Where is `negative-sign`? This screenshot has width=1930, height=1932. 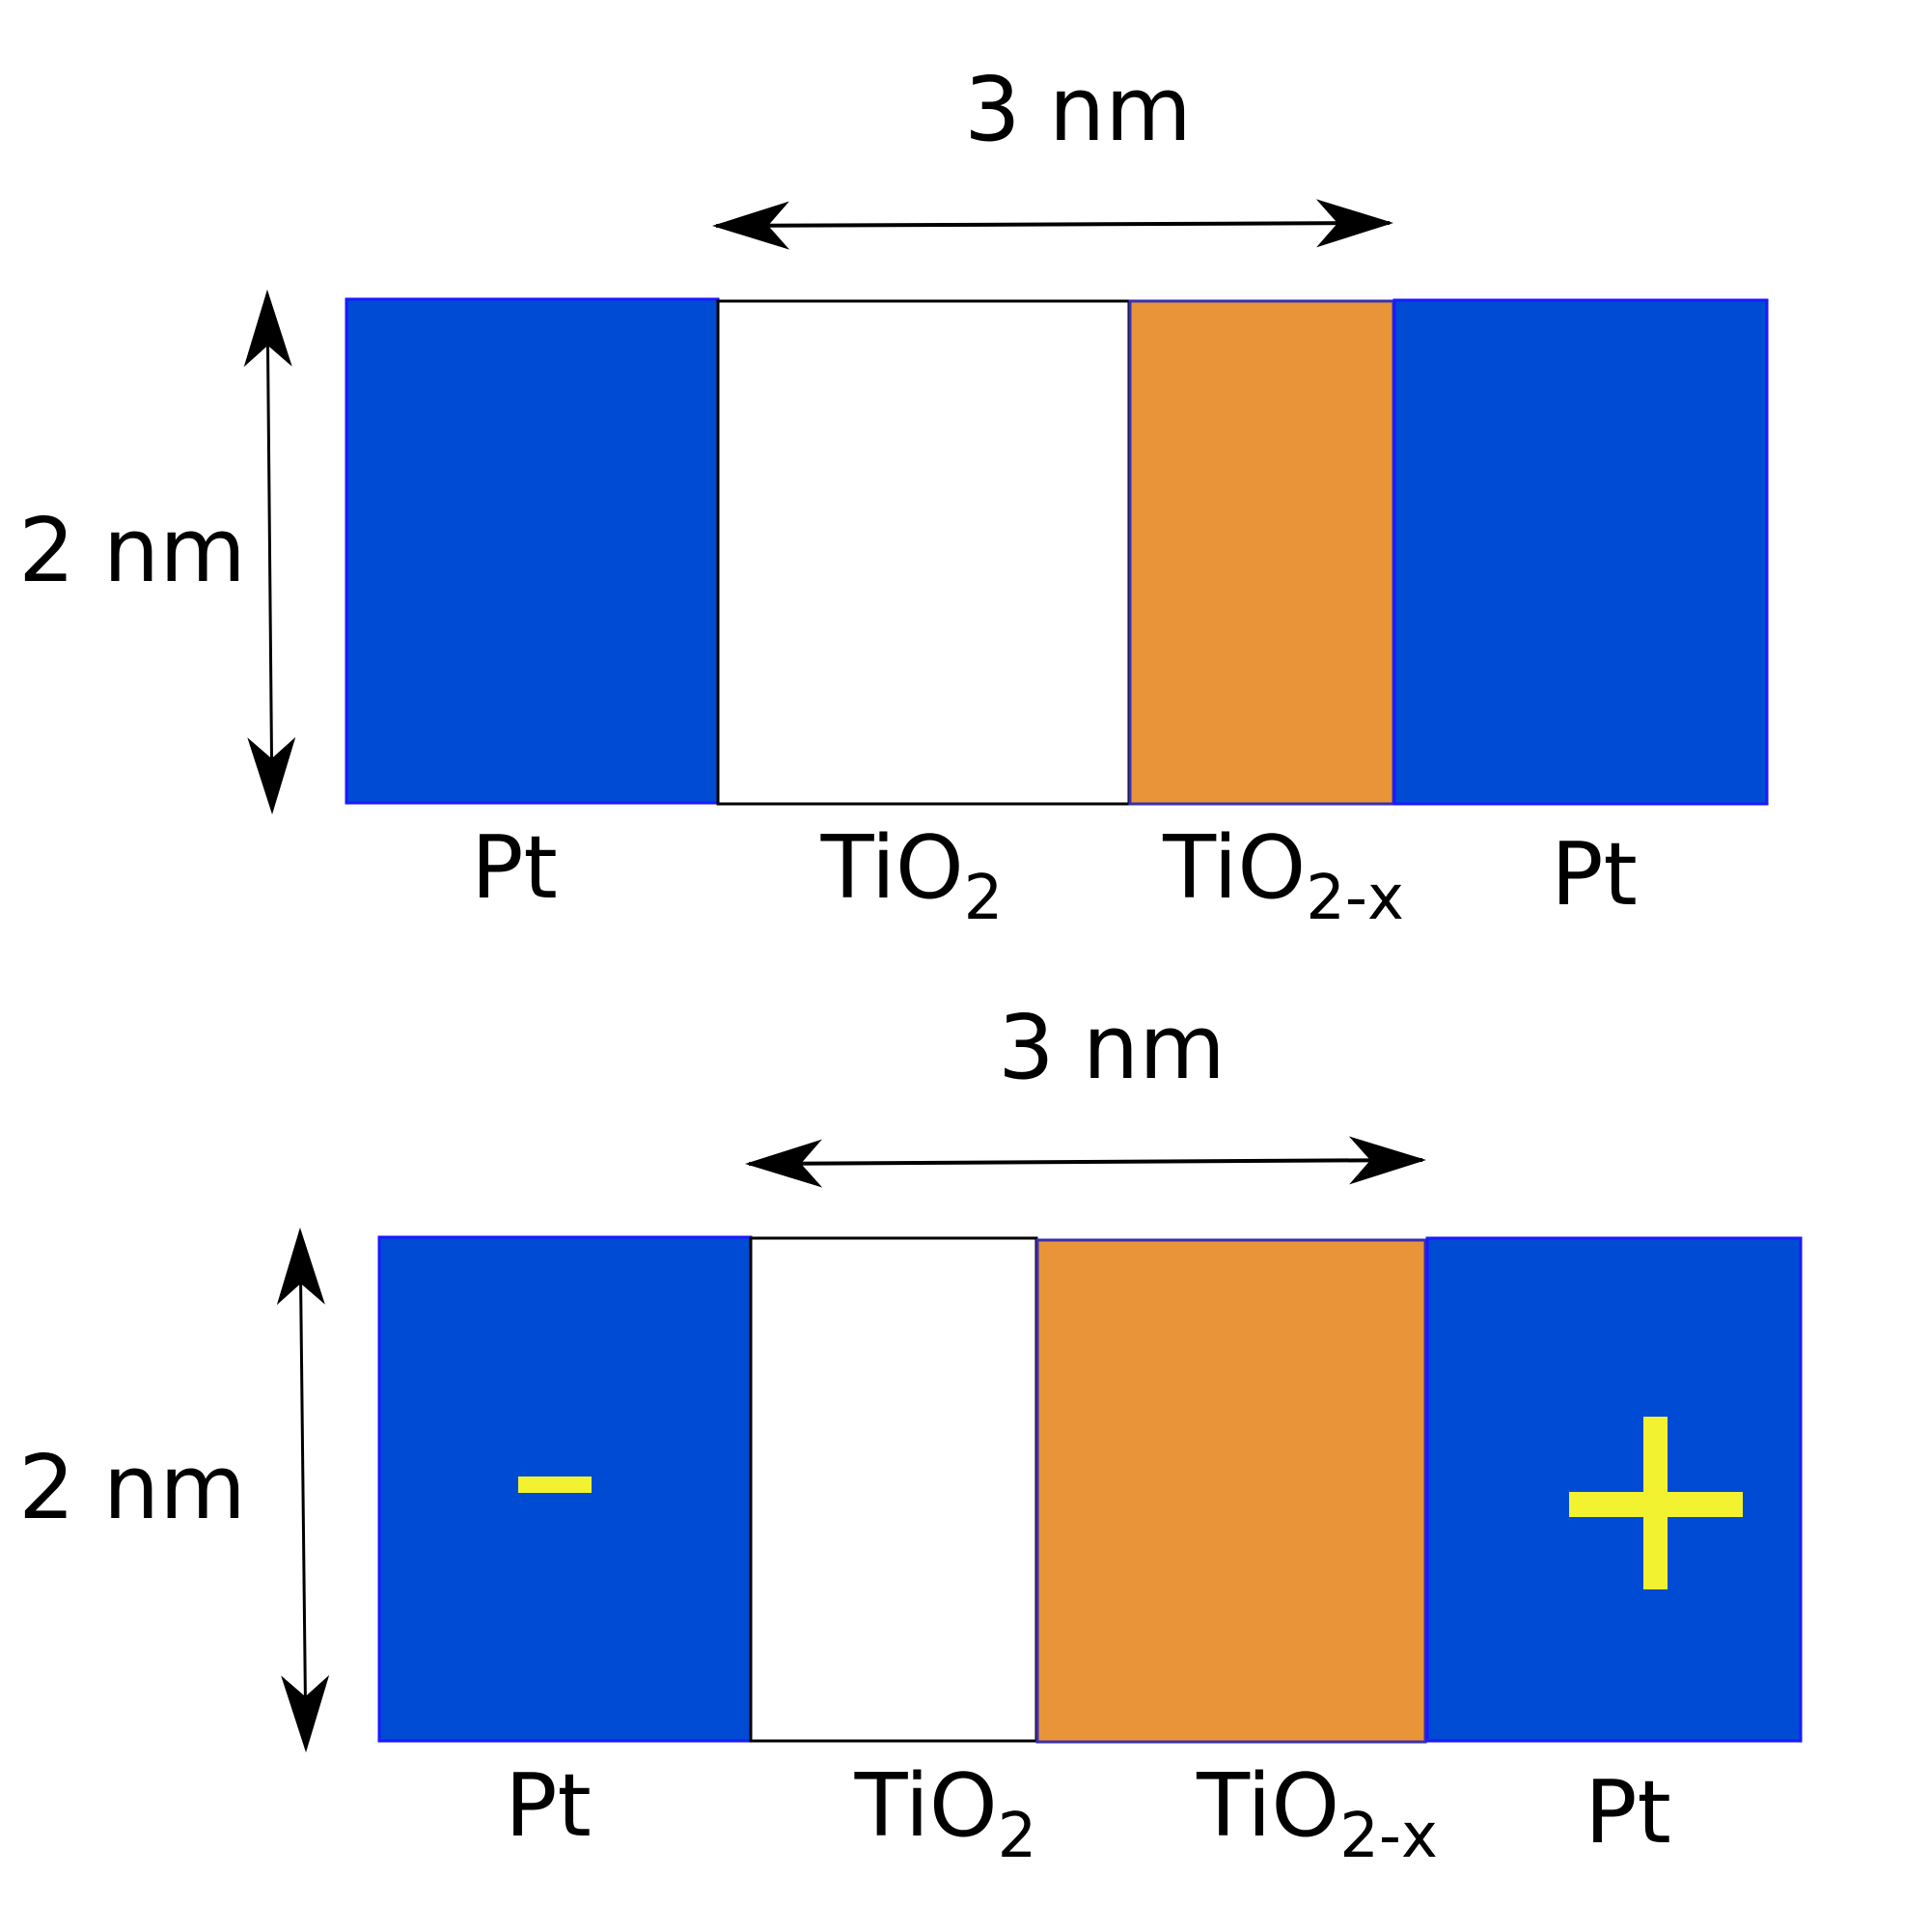
negative-sign is located at coordinates (555, 1485).